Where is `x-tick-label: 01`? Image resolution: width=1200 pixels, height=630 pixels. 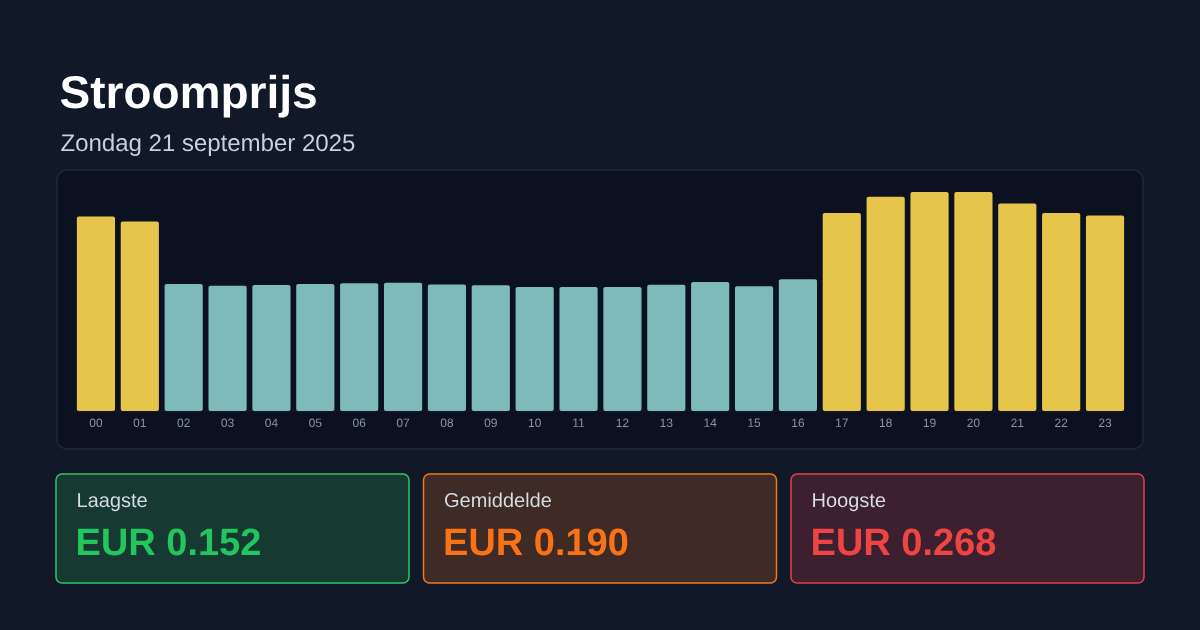 x-tick-label: 01 is located at coordinates (139, 423).